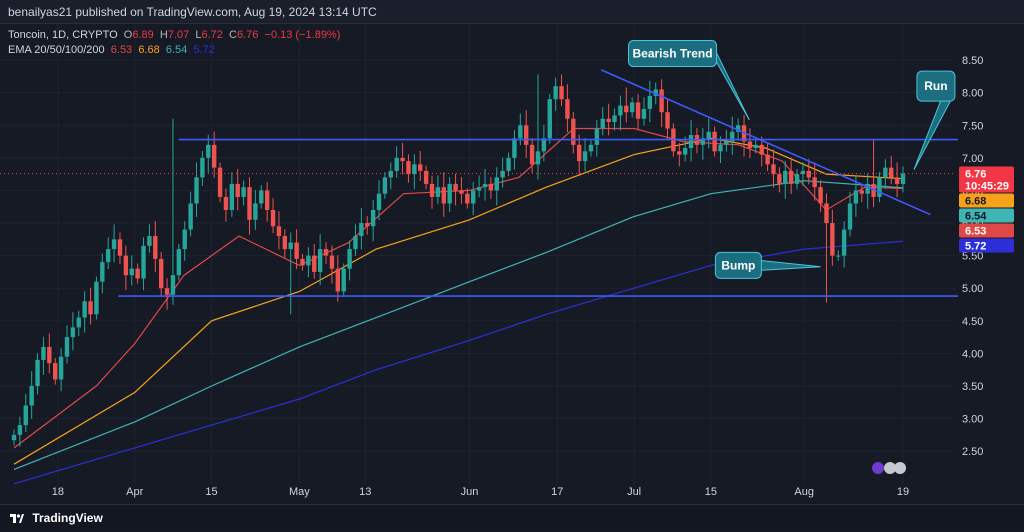 The width and height of the screenshot is (1024, 532). What do you see at coordinates (890, 468) in the screenshot?
I see `event-flag-us-icon` at bounding box center [890, 468].